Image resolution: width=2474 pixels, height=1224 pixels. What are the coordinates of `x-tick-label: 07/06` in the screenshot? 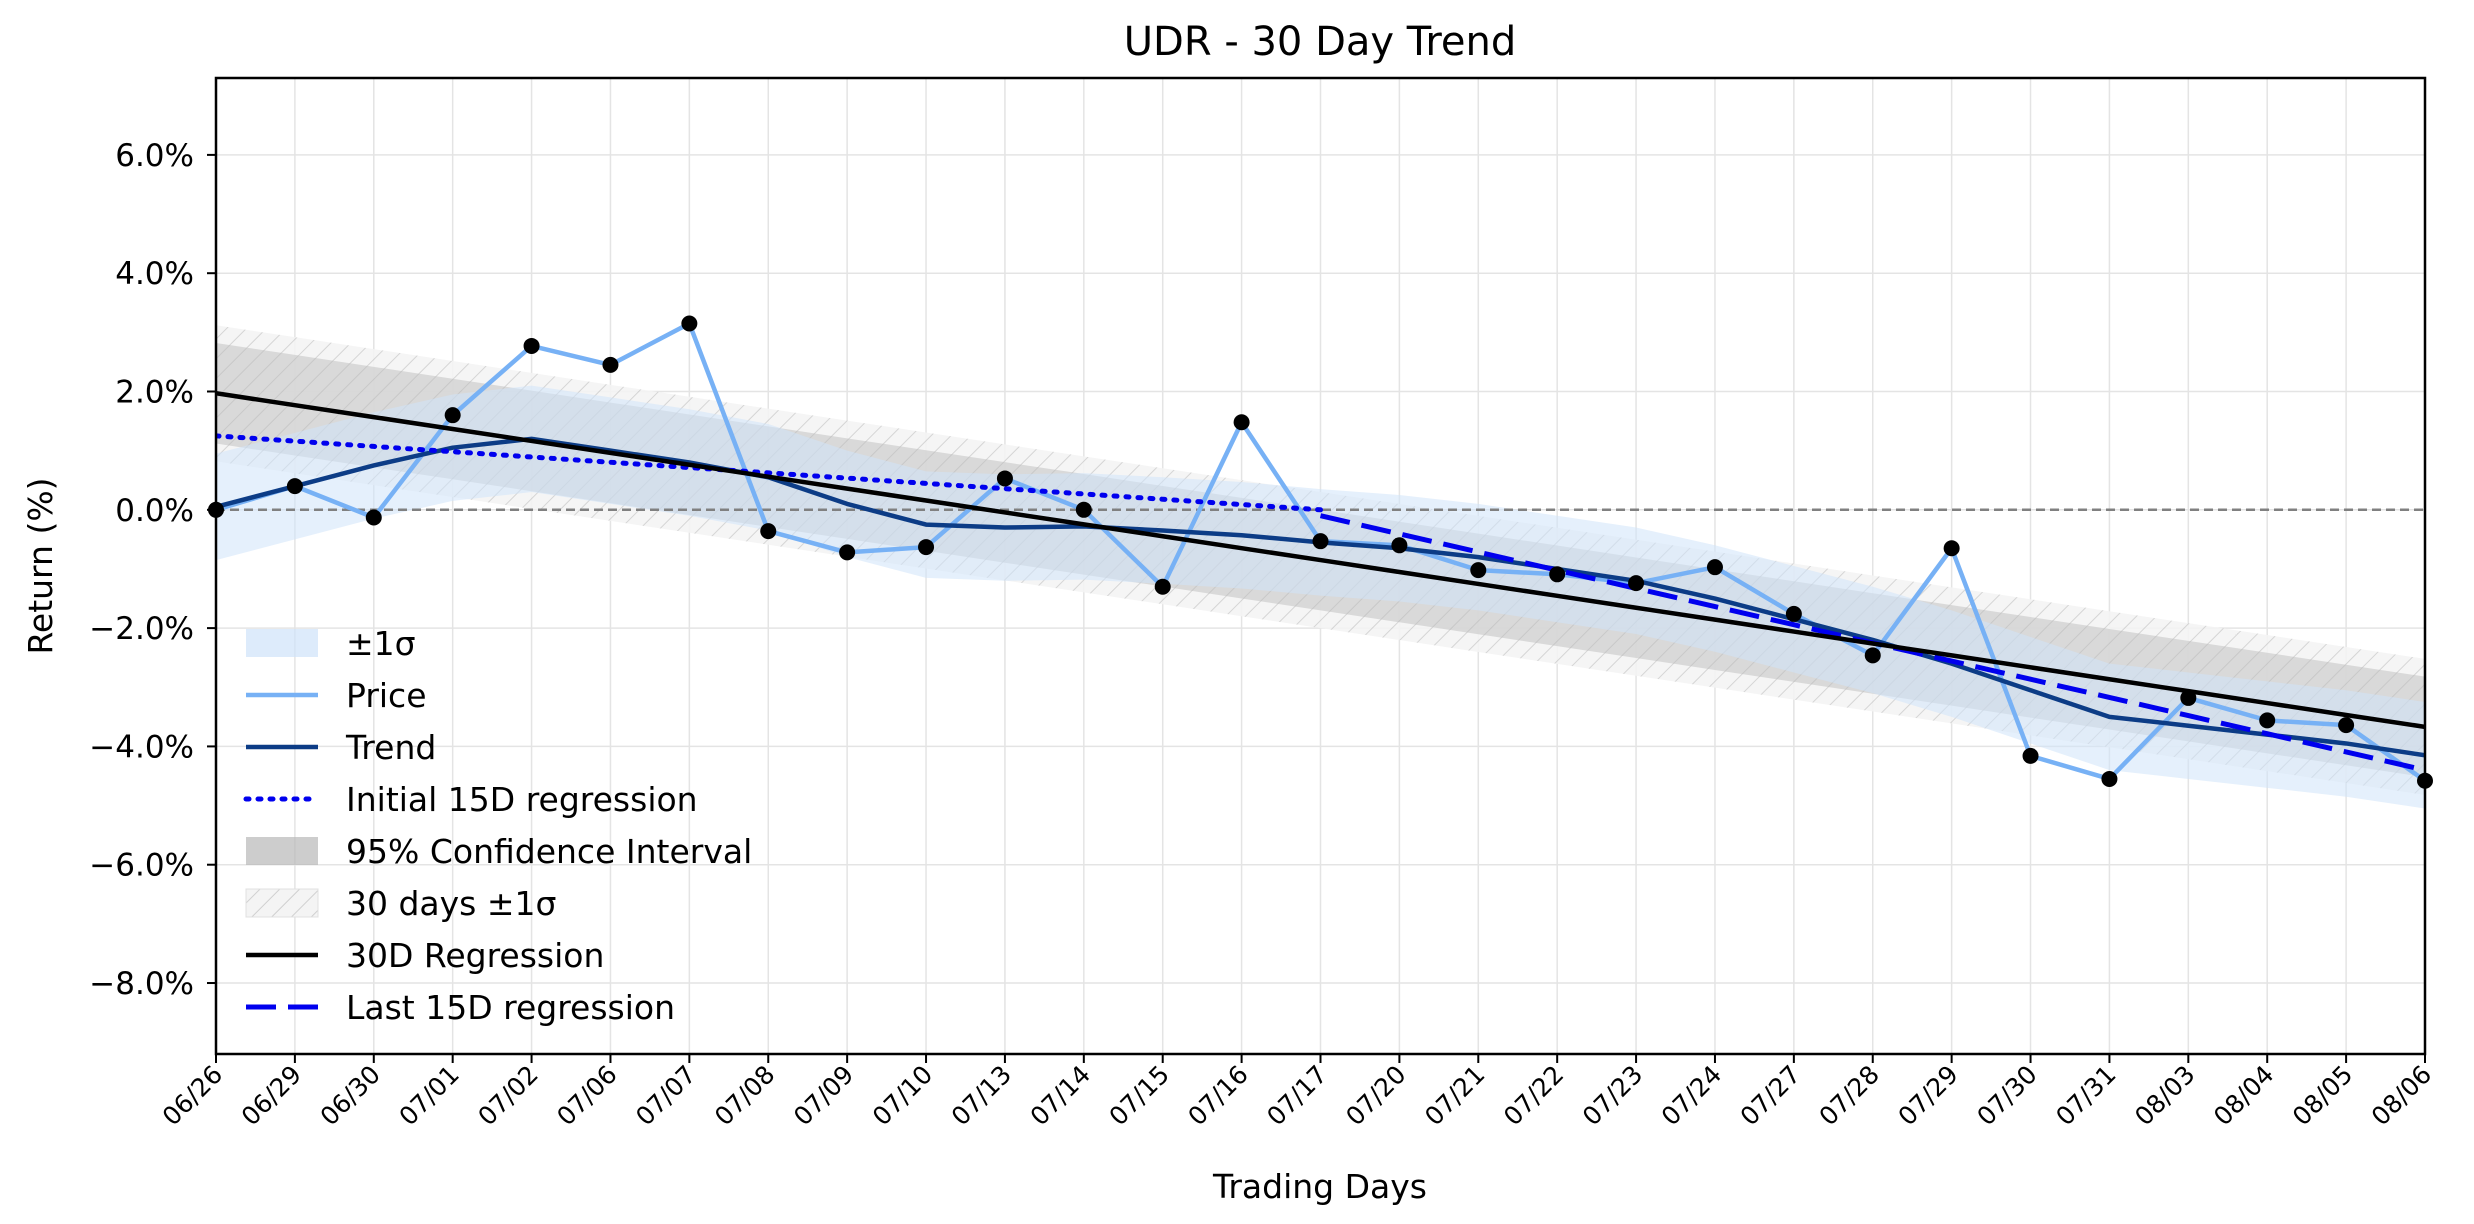 It's located at (586, 1095).